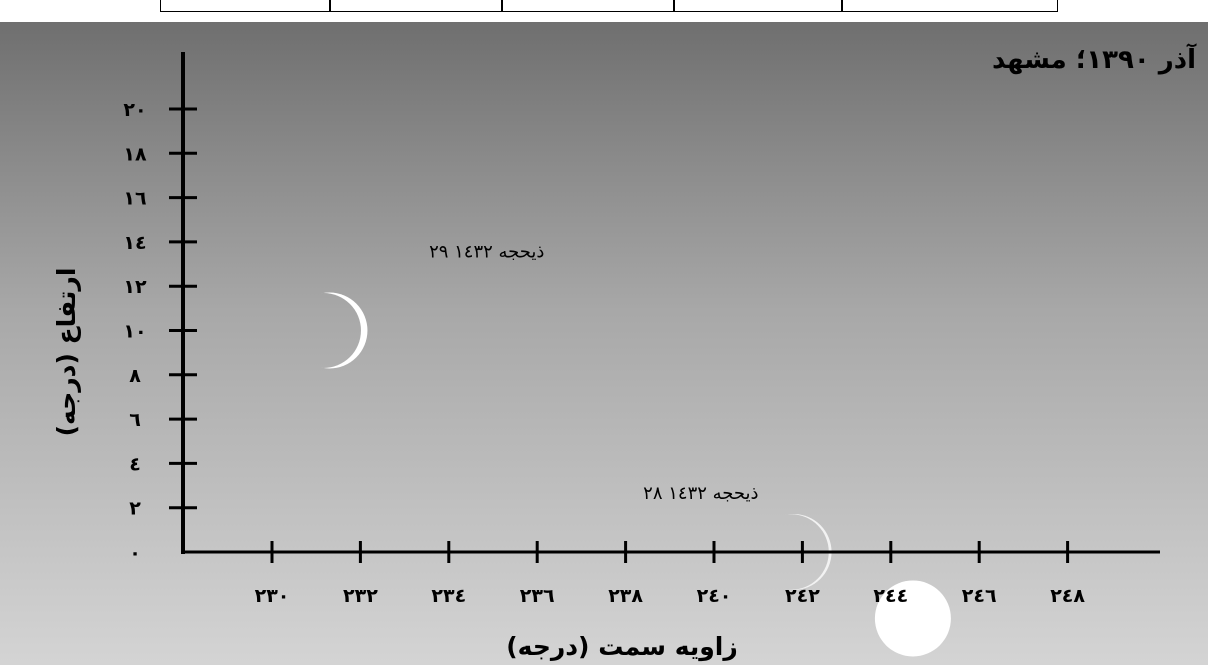  I want to click on x-tick-label: ۲۳۰, so click(272, 596).